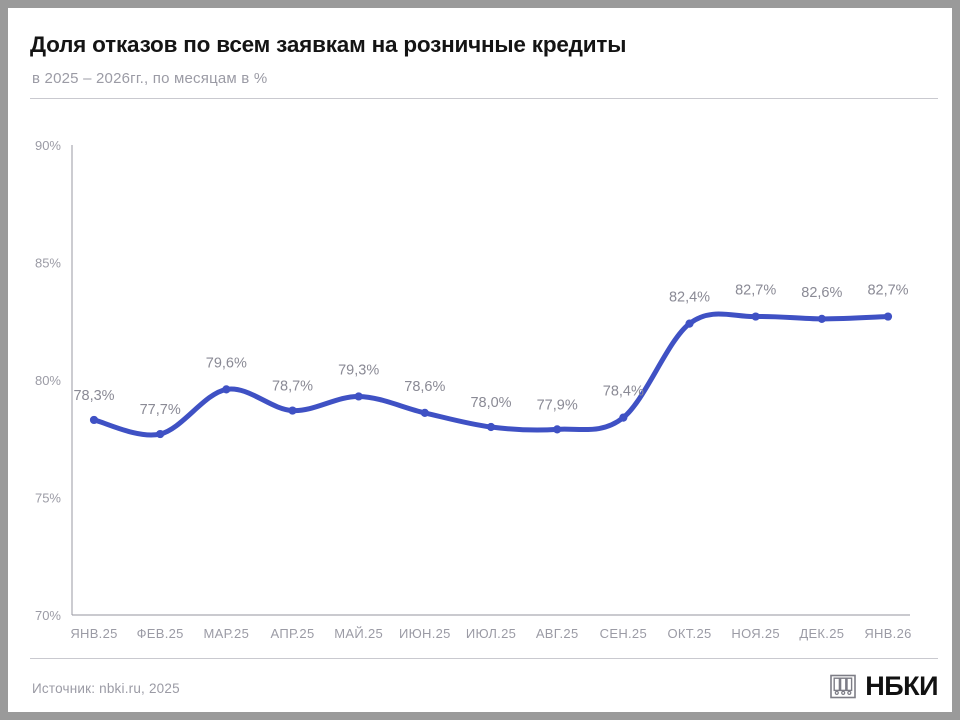  I want to click on x-axis-tick-label: НОЯ.25, so click(755, 633).